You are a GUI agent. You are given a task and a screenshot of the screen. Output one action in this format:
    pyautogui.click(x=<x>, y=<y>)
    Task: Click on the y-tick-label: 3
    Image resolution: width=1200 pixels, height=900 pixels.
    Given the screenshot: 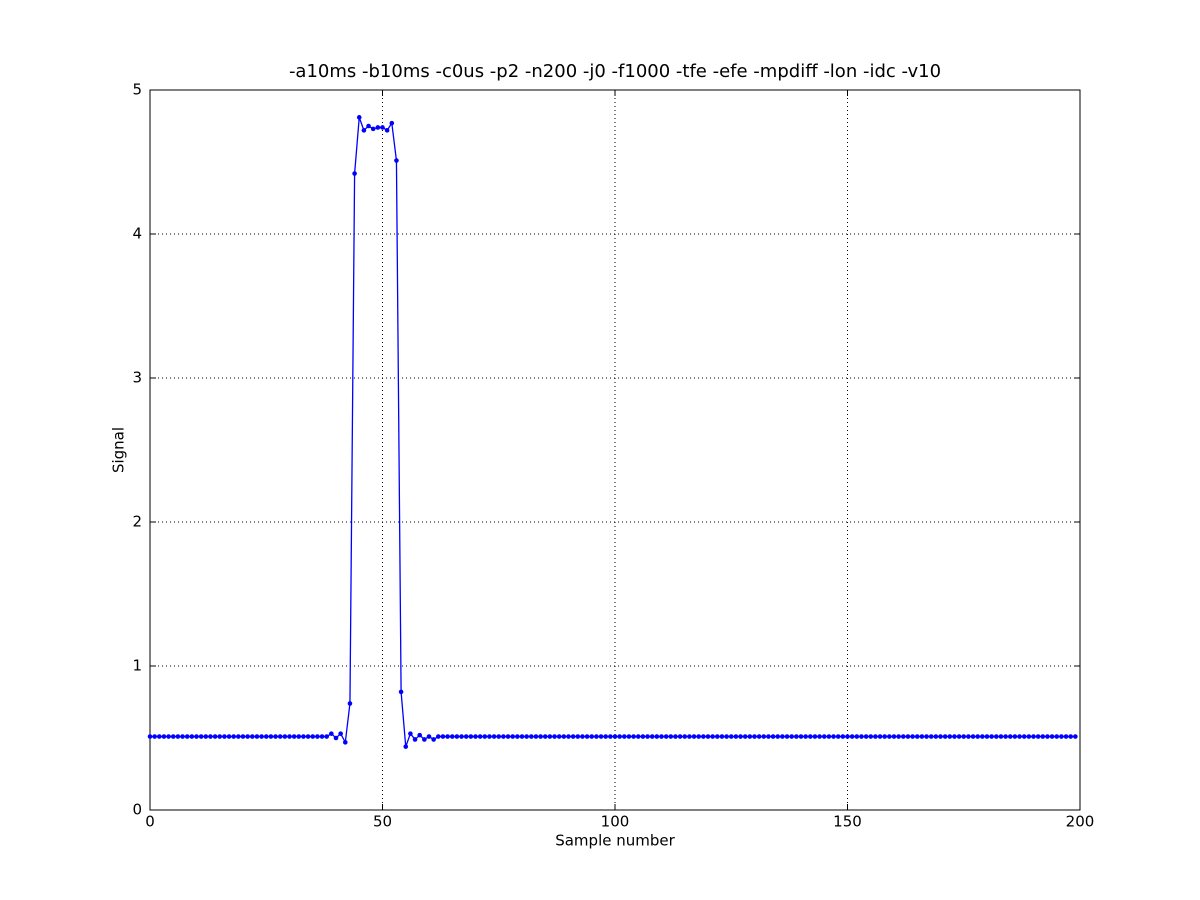 What is the action you would take?
    pyautogui.click(x=137, y=378)
    